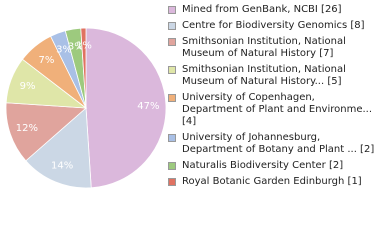 This screenshot has height=240, width=380. Describe the element at coordinates (148, 106) in the screenshot. I see `slice-label: 47%` at that location.